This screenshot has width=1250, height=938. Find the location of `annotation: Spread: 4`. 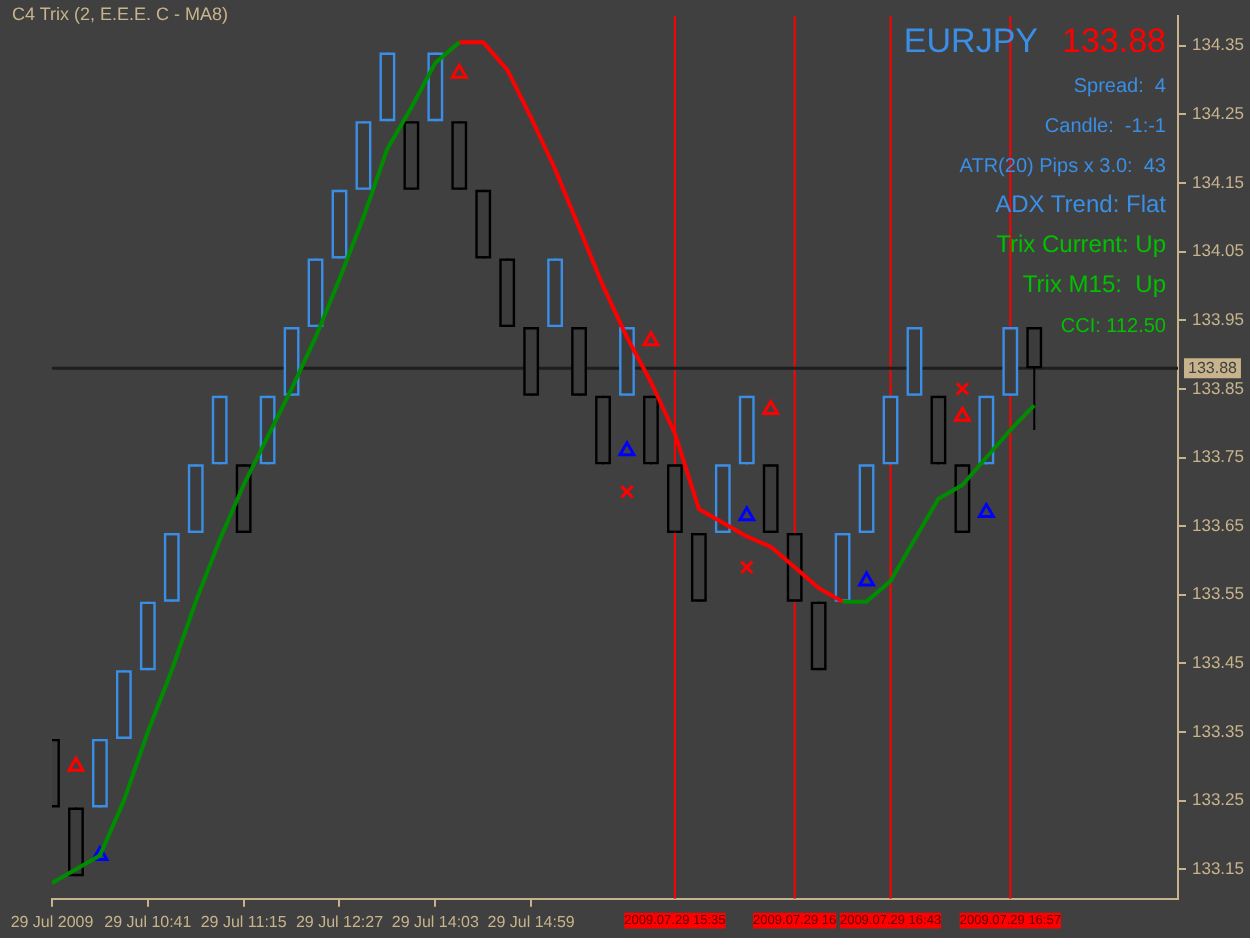

annotation: Spread: 4 is located at coordinates (1119, 87).